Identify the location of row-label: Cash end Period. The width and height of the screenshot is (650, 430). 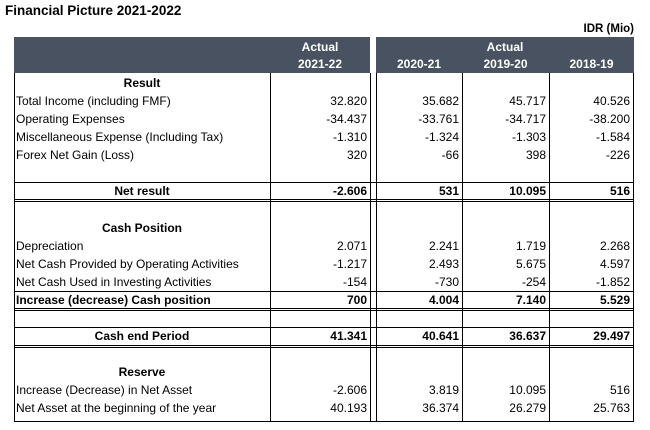
(142, 336).